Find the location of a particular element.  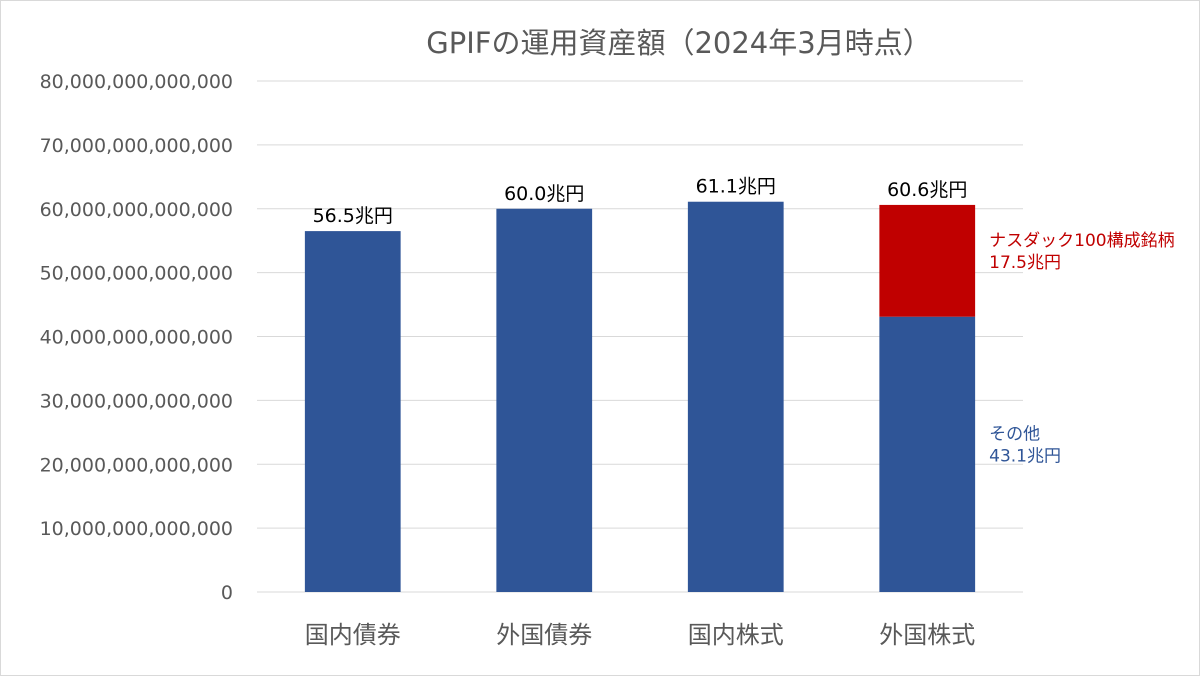

x-tick-label: 外国株式 is located at coordinates (927, 635).